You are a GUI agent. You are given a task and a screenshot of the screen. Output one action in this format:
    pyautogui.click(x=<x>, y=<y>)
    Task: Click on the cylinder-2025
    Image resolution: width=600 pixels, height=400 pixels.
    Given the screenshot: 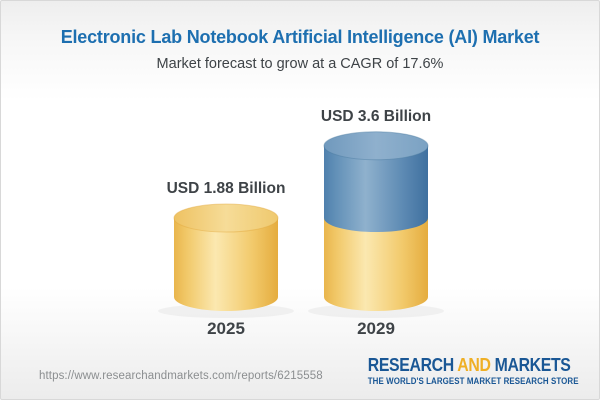 What is the action you would take?
    pyautogui.click(x=226, y=257)
    